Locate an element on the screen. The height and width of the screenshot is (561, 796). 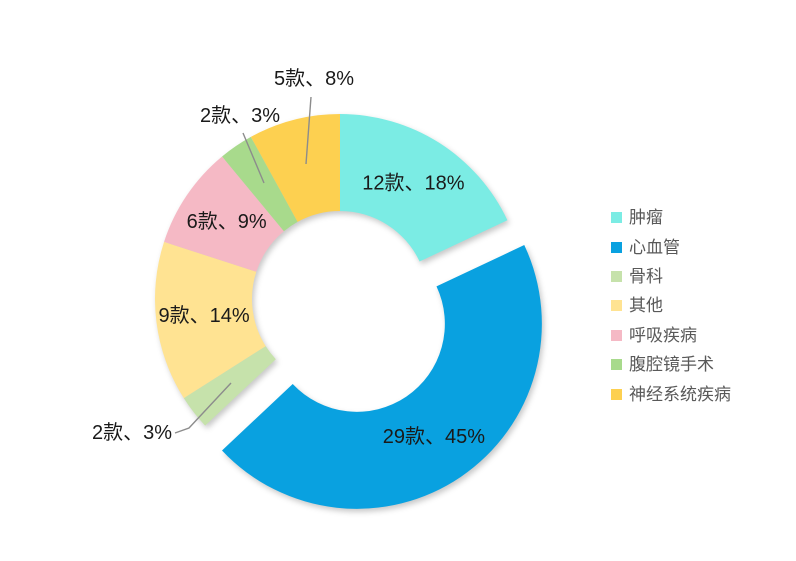
legend-item-5: 腹腔镜手术 is located at coordinates (671, 364).